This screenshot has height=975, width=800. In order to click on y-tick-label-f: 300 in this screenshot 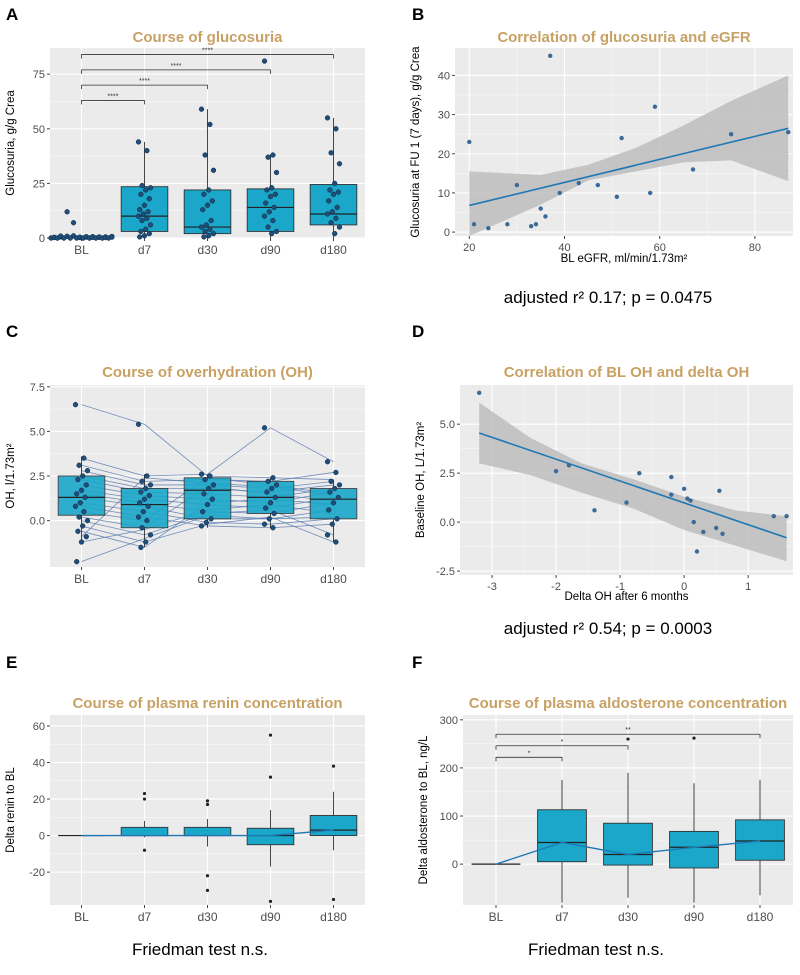, I will do `click(449, 721)`.